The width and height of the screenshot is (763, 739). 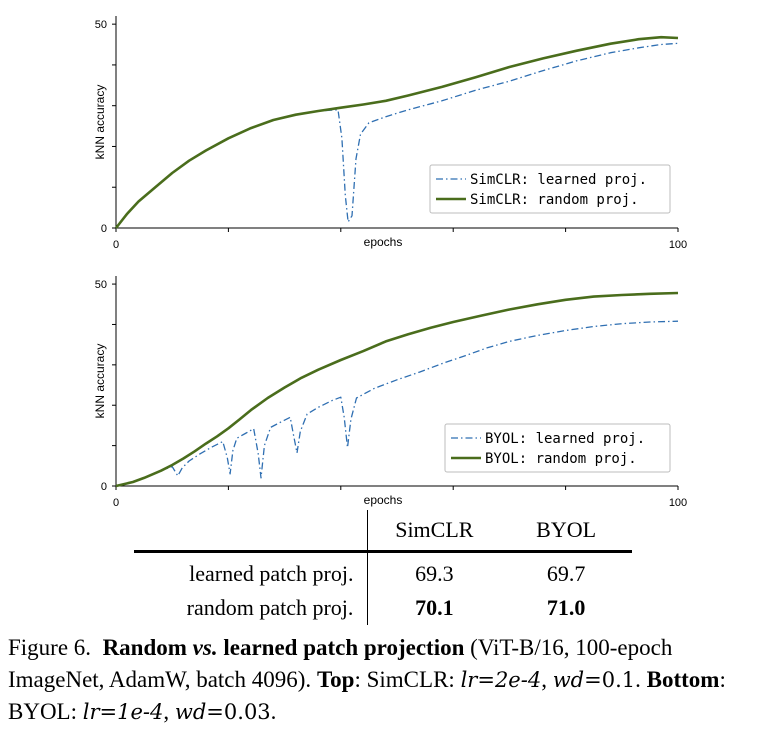 I want to click on caption-top-wd-sym: wd, so click(x=568, y=680).